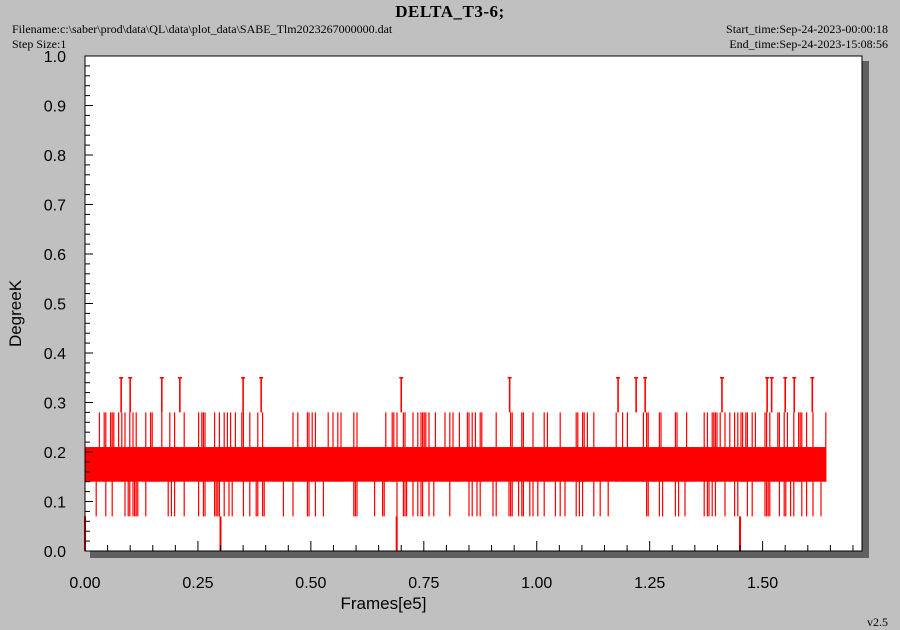 This screenshot has height=630, width=900. I want to click on y-tick-label: 0.3, so click(55, 404).